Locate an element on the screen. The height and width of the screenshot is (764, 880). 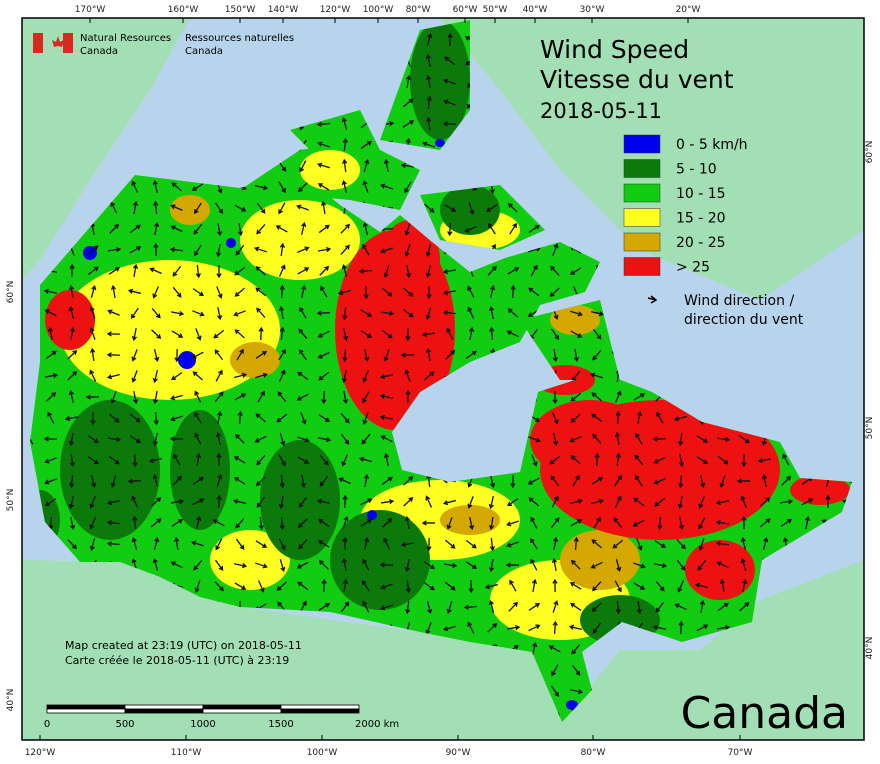
lat-label: 50°N is located at coordinates (11, 500).